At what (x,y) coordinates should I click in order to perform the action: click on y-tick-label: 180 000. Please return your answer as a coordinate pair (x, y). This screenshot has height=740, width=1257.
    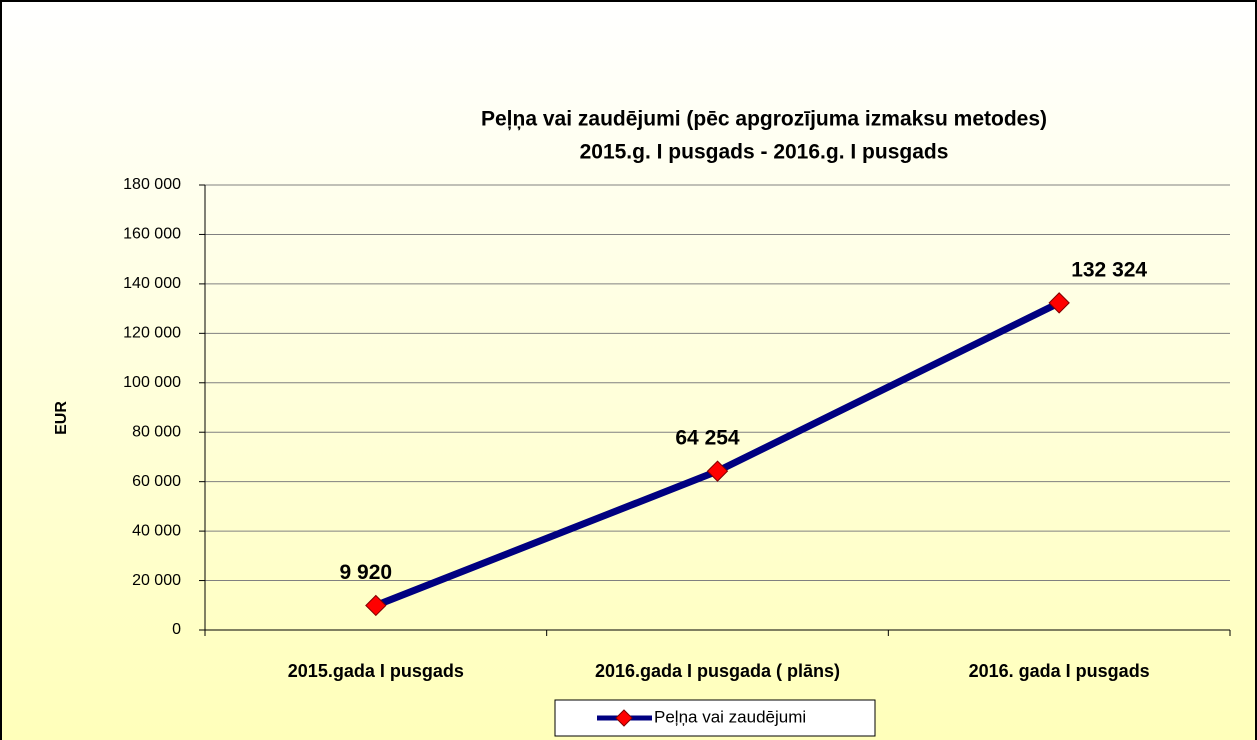
    Looking at the image, I should click on (152, 184).